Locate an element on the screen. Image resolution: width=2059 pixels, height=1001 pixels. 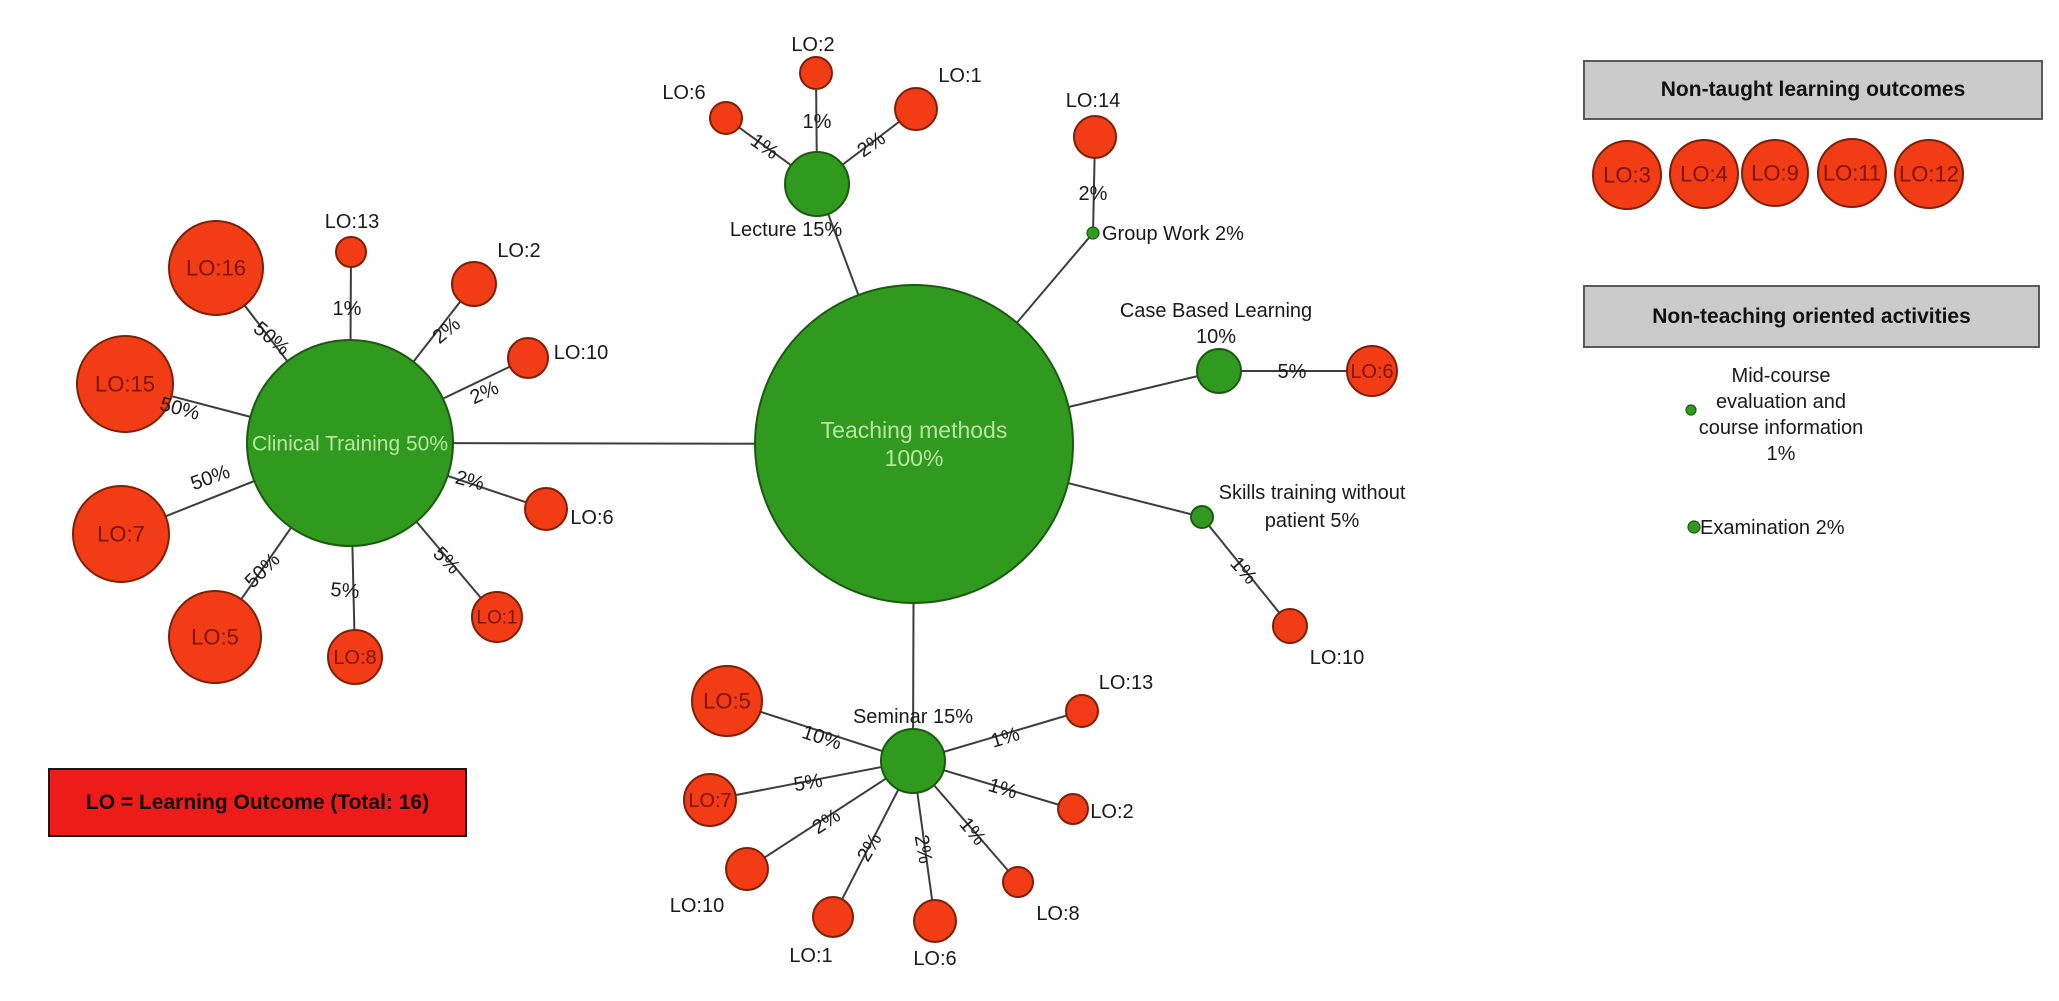
edge-label-clinical-c_lo8: 5% is located at coordinates (345, 591).